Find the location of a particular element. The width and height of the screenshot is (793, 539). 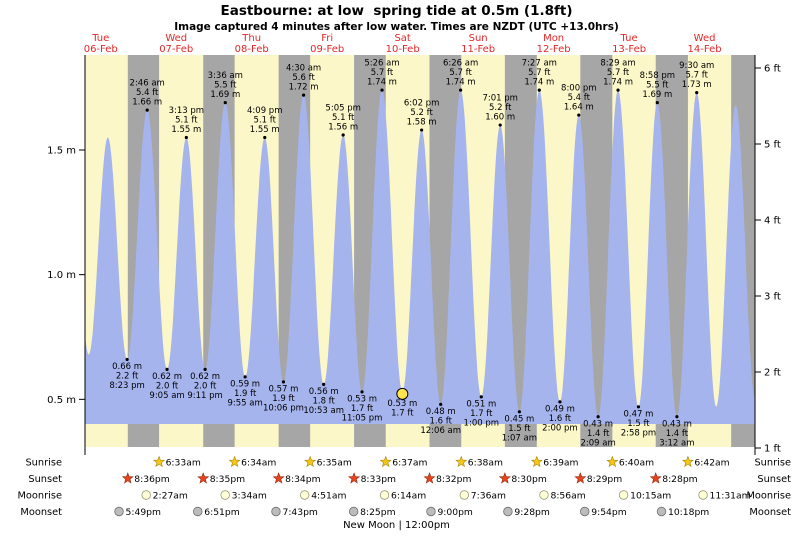

low-tide-m-label: 0.45 m is located at coordinates (519, 419).